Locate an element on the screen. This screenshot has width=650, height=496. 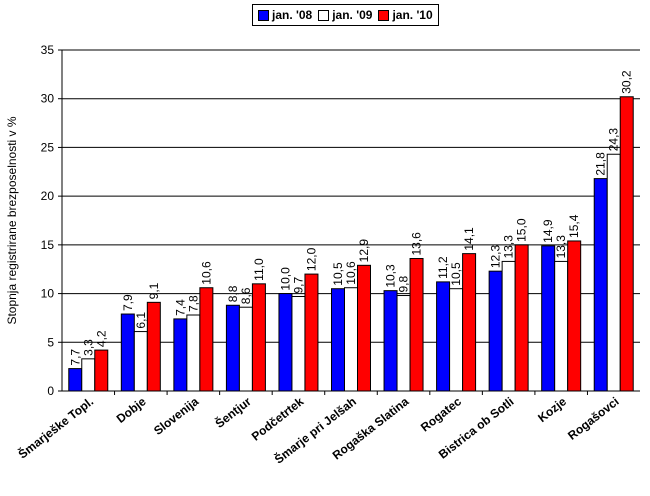
data-label: 14,1 is located at coordinates (469, 239).